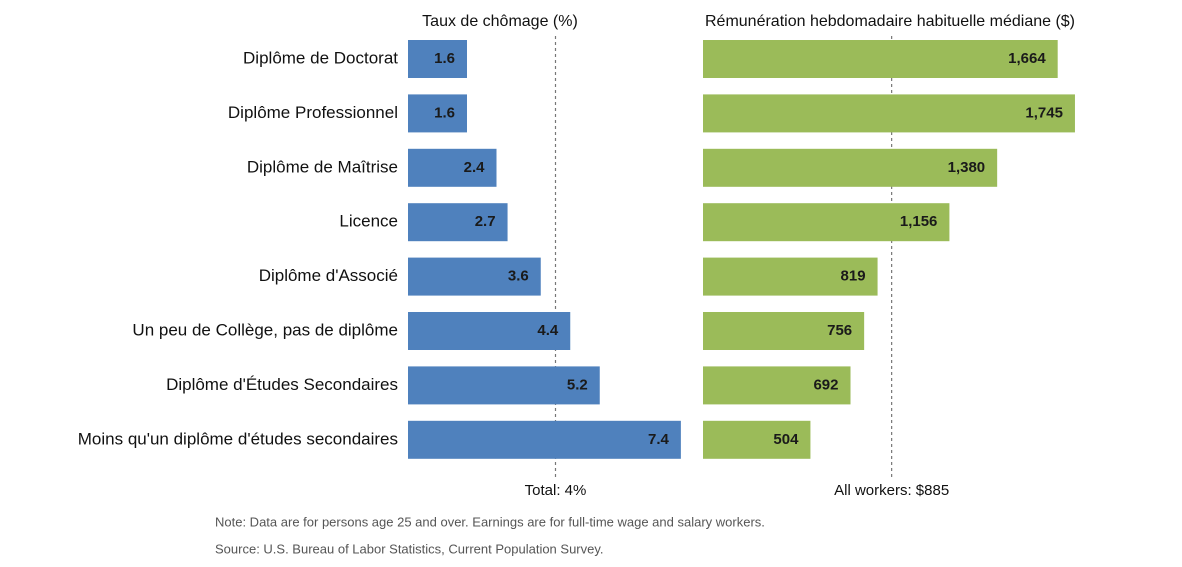  Describe the element at coordinates (1044, 112) in the screenshot. I see `value-label: 1,745` at that location.